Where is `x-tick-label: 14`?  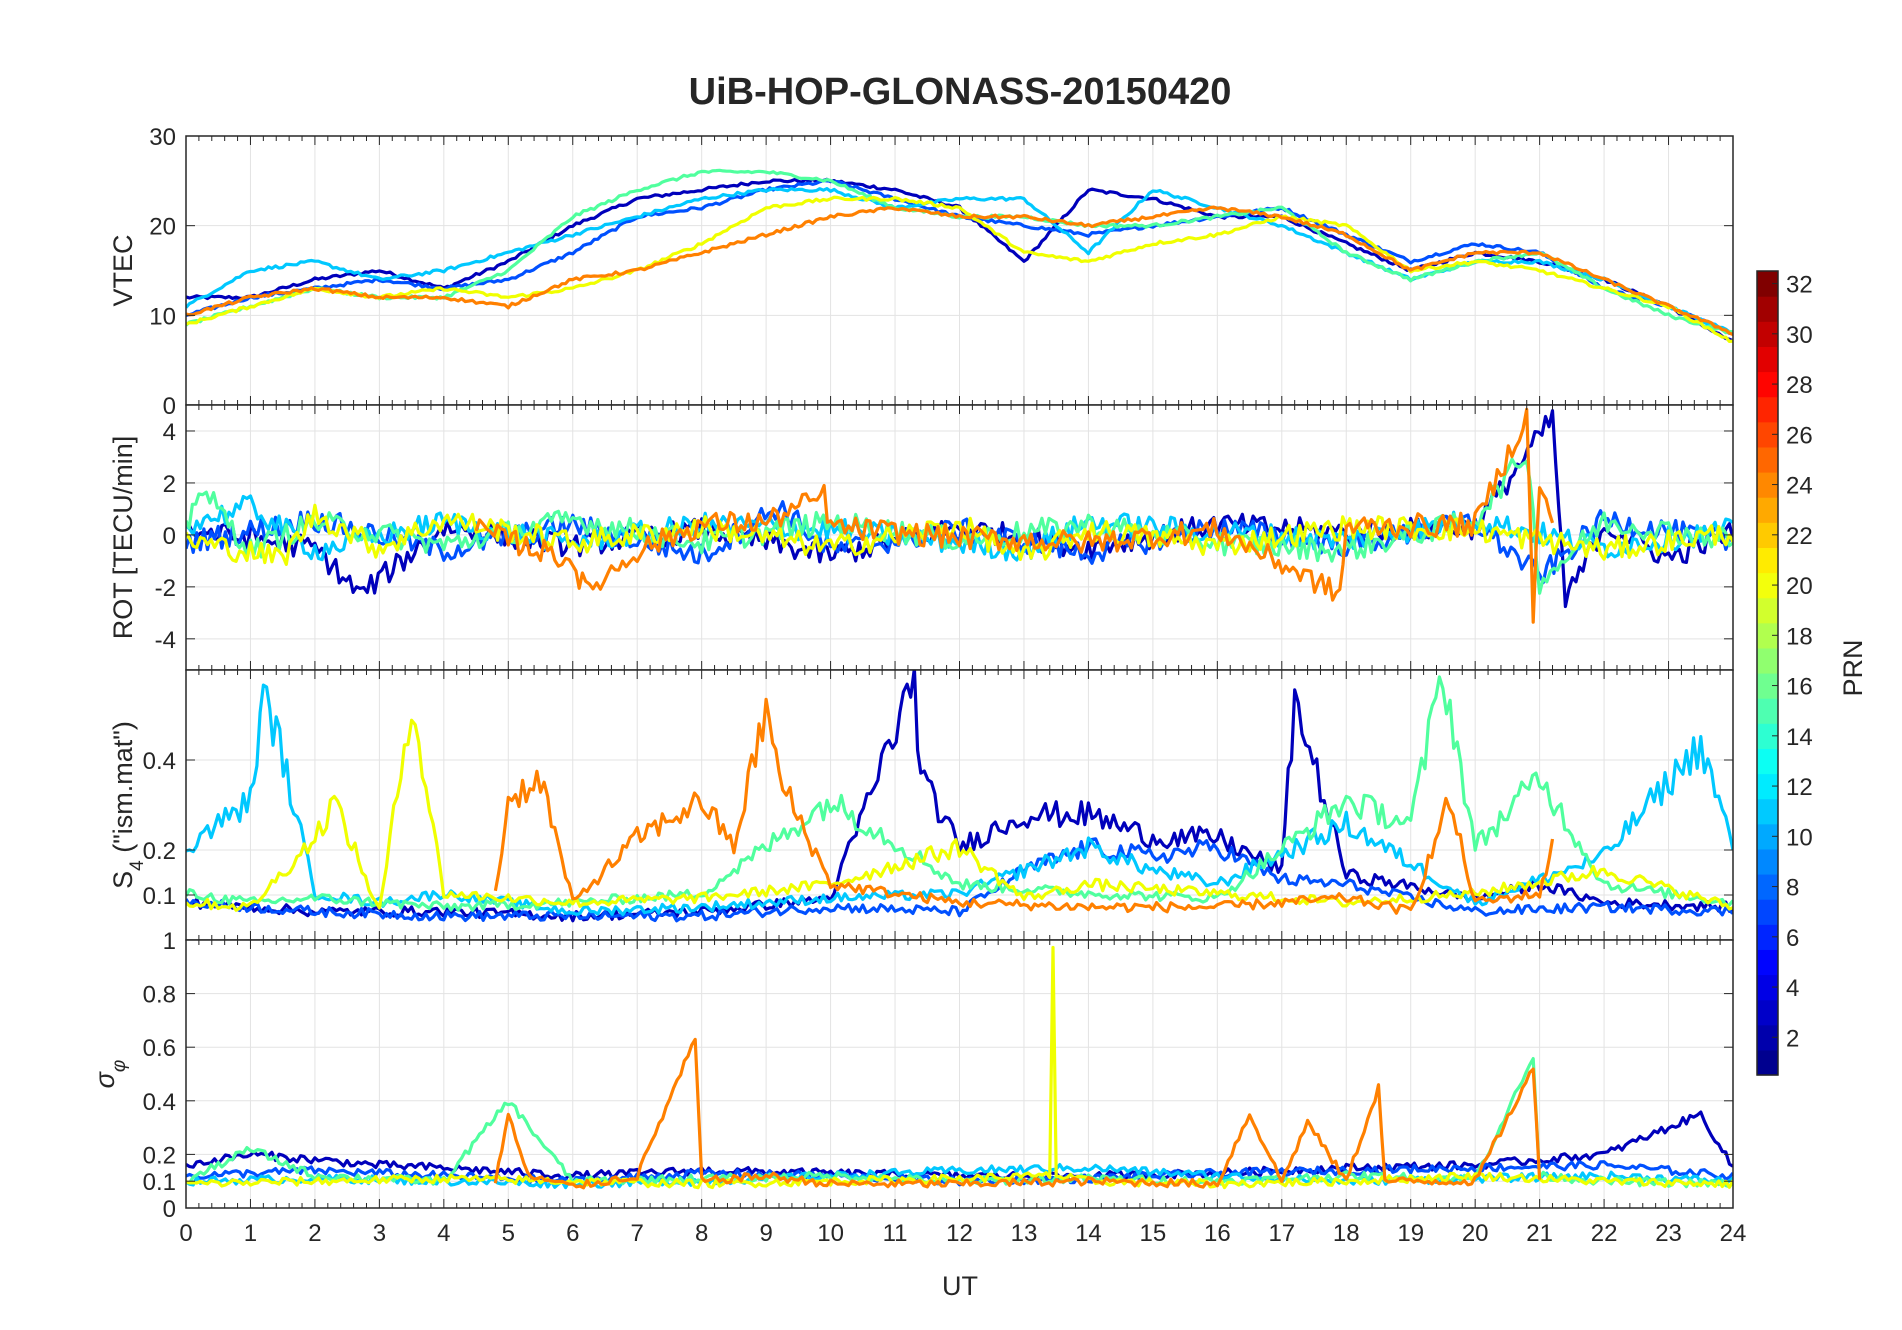 x-tick-label: 14 is located at coordinates (1088, 1233).